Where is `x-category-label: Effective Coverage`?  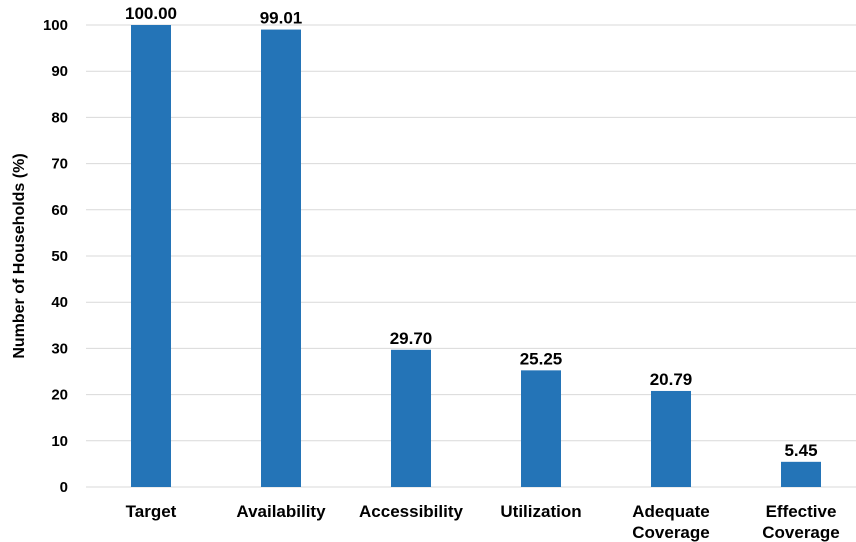 x-category-label: Effective Coverage is located at coordinates (800, 522).